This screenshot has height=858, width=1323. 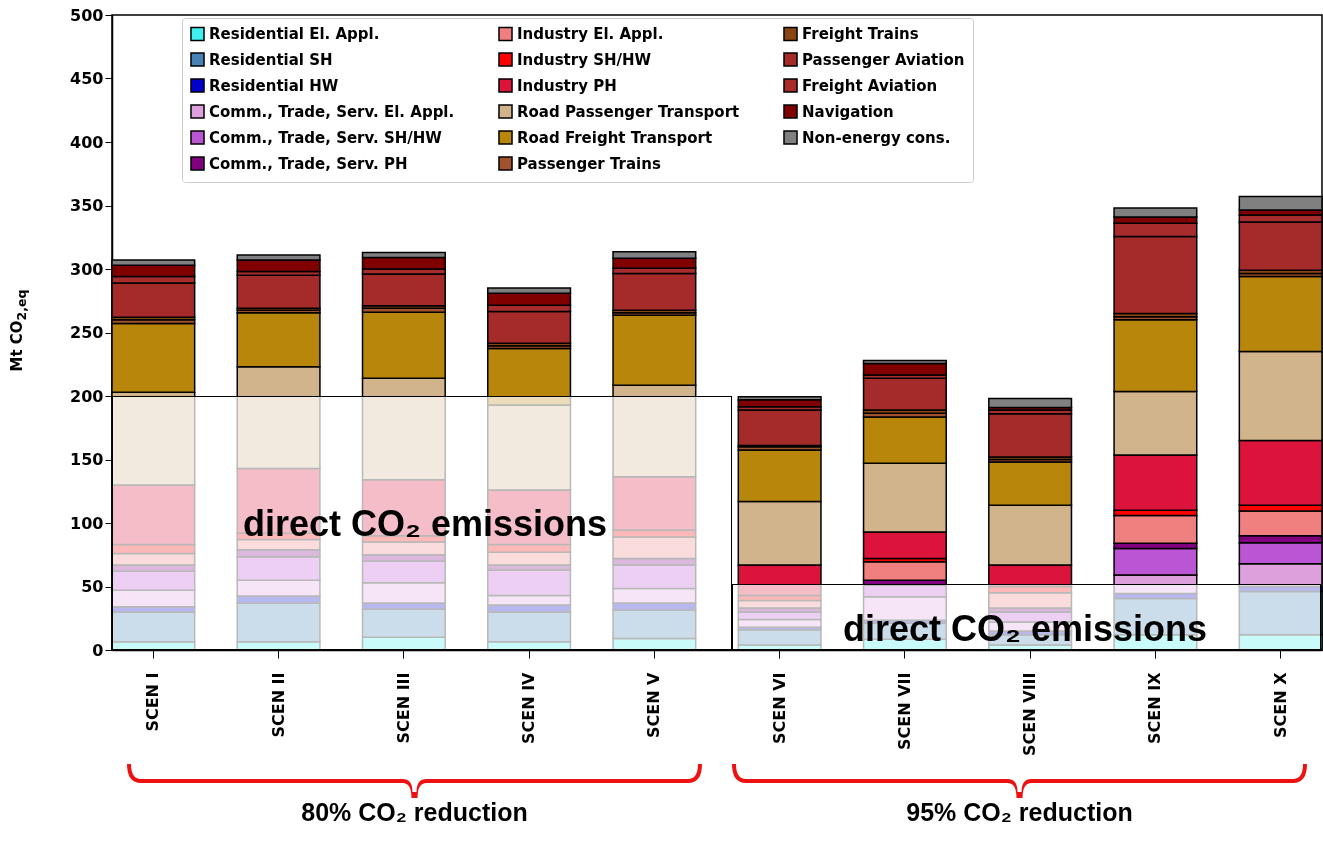 What do you see at coordinates (1155, 707) in the screenshot?
I see `x-tick-label: SCEN IX` at bounding box center [1155, 707].